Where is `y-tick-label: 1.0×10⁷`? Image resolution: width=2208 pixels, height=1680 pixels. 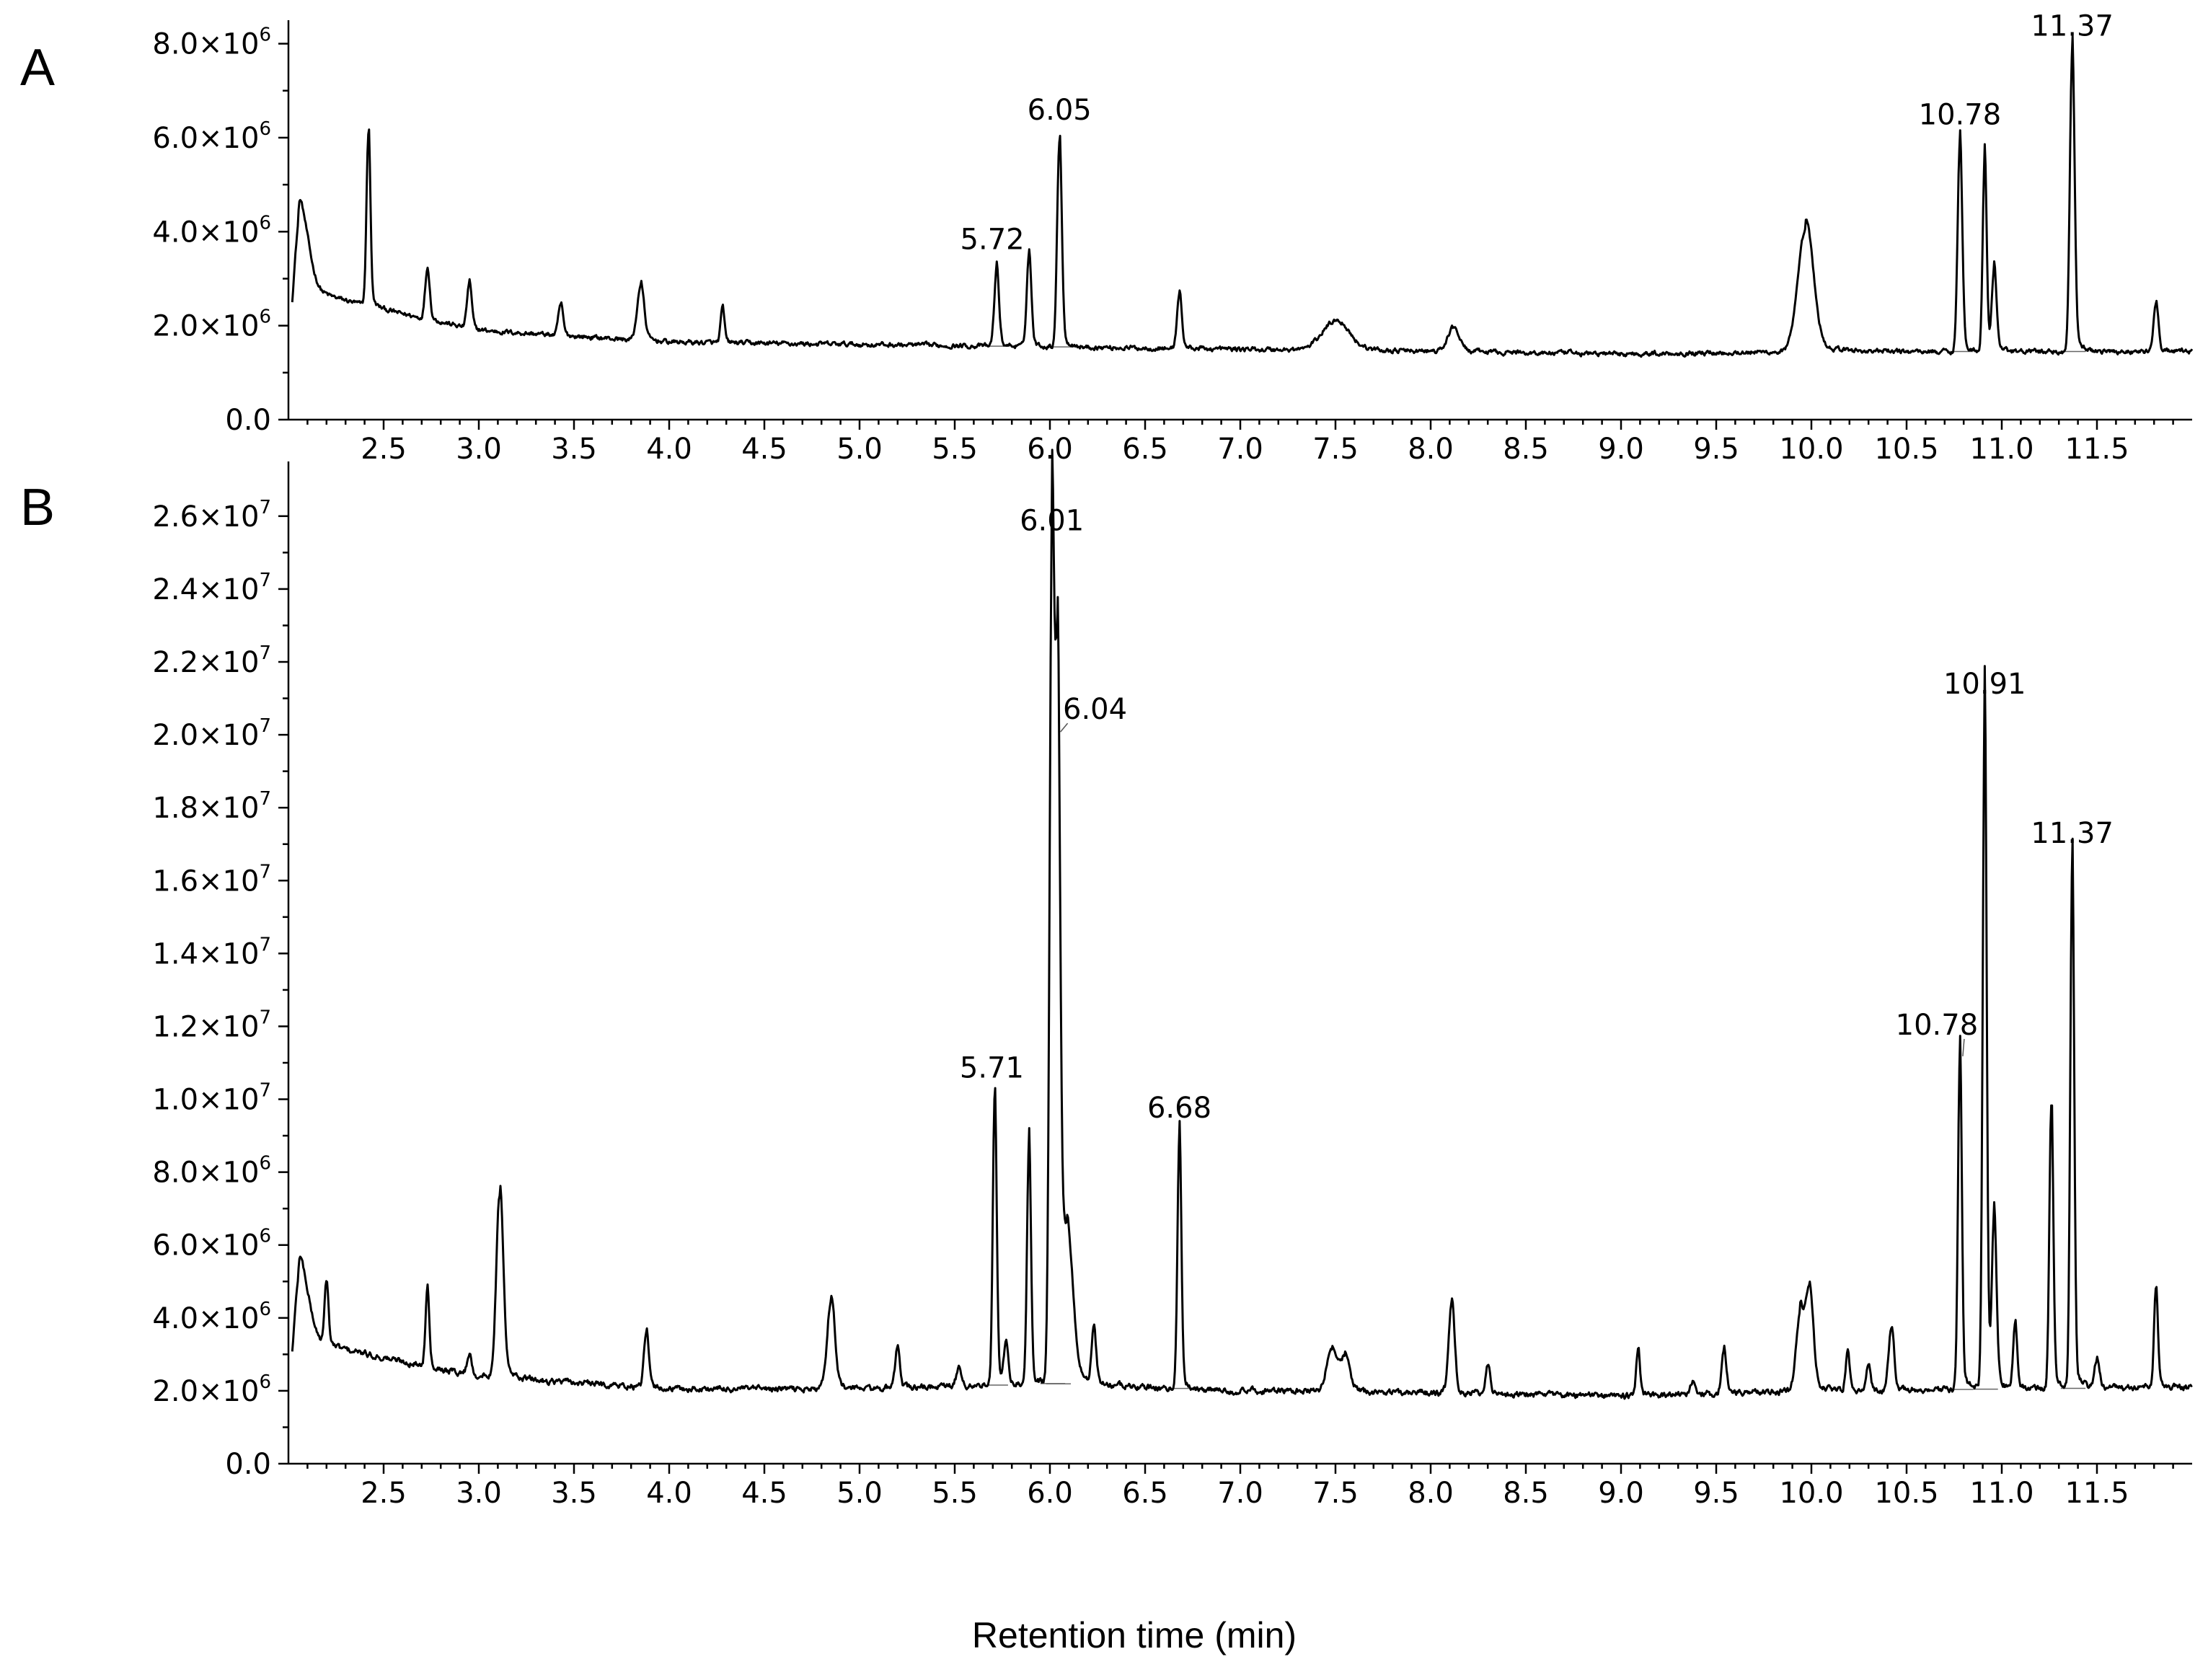 y-tick-label: 1.0×10⁷ is located at coordinates (212, 1098).